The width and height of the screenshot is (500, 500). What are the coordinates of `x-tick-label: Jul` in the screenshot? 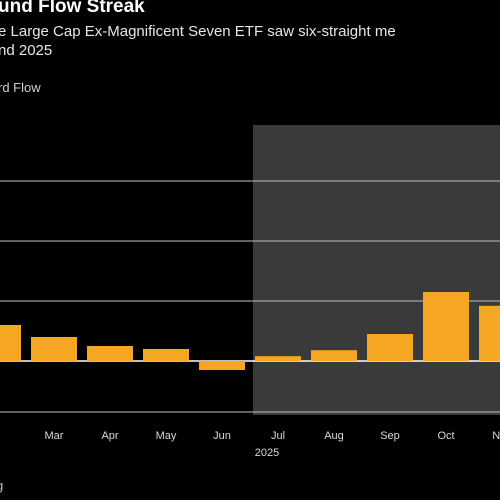 It's located at (278, 436).